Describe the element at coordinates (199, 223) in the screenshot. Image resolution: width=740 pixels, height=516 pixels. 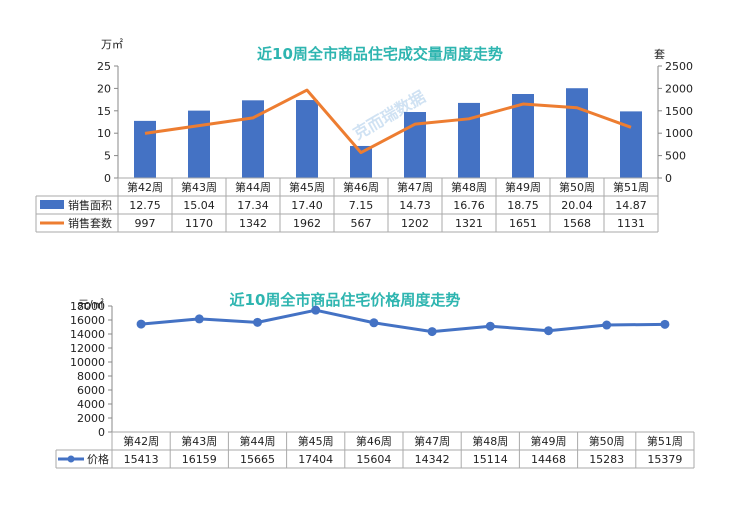
I see `chart1-table-cell-units: 1170` at that location.